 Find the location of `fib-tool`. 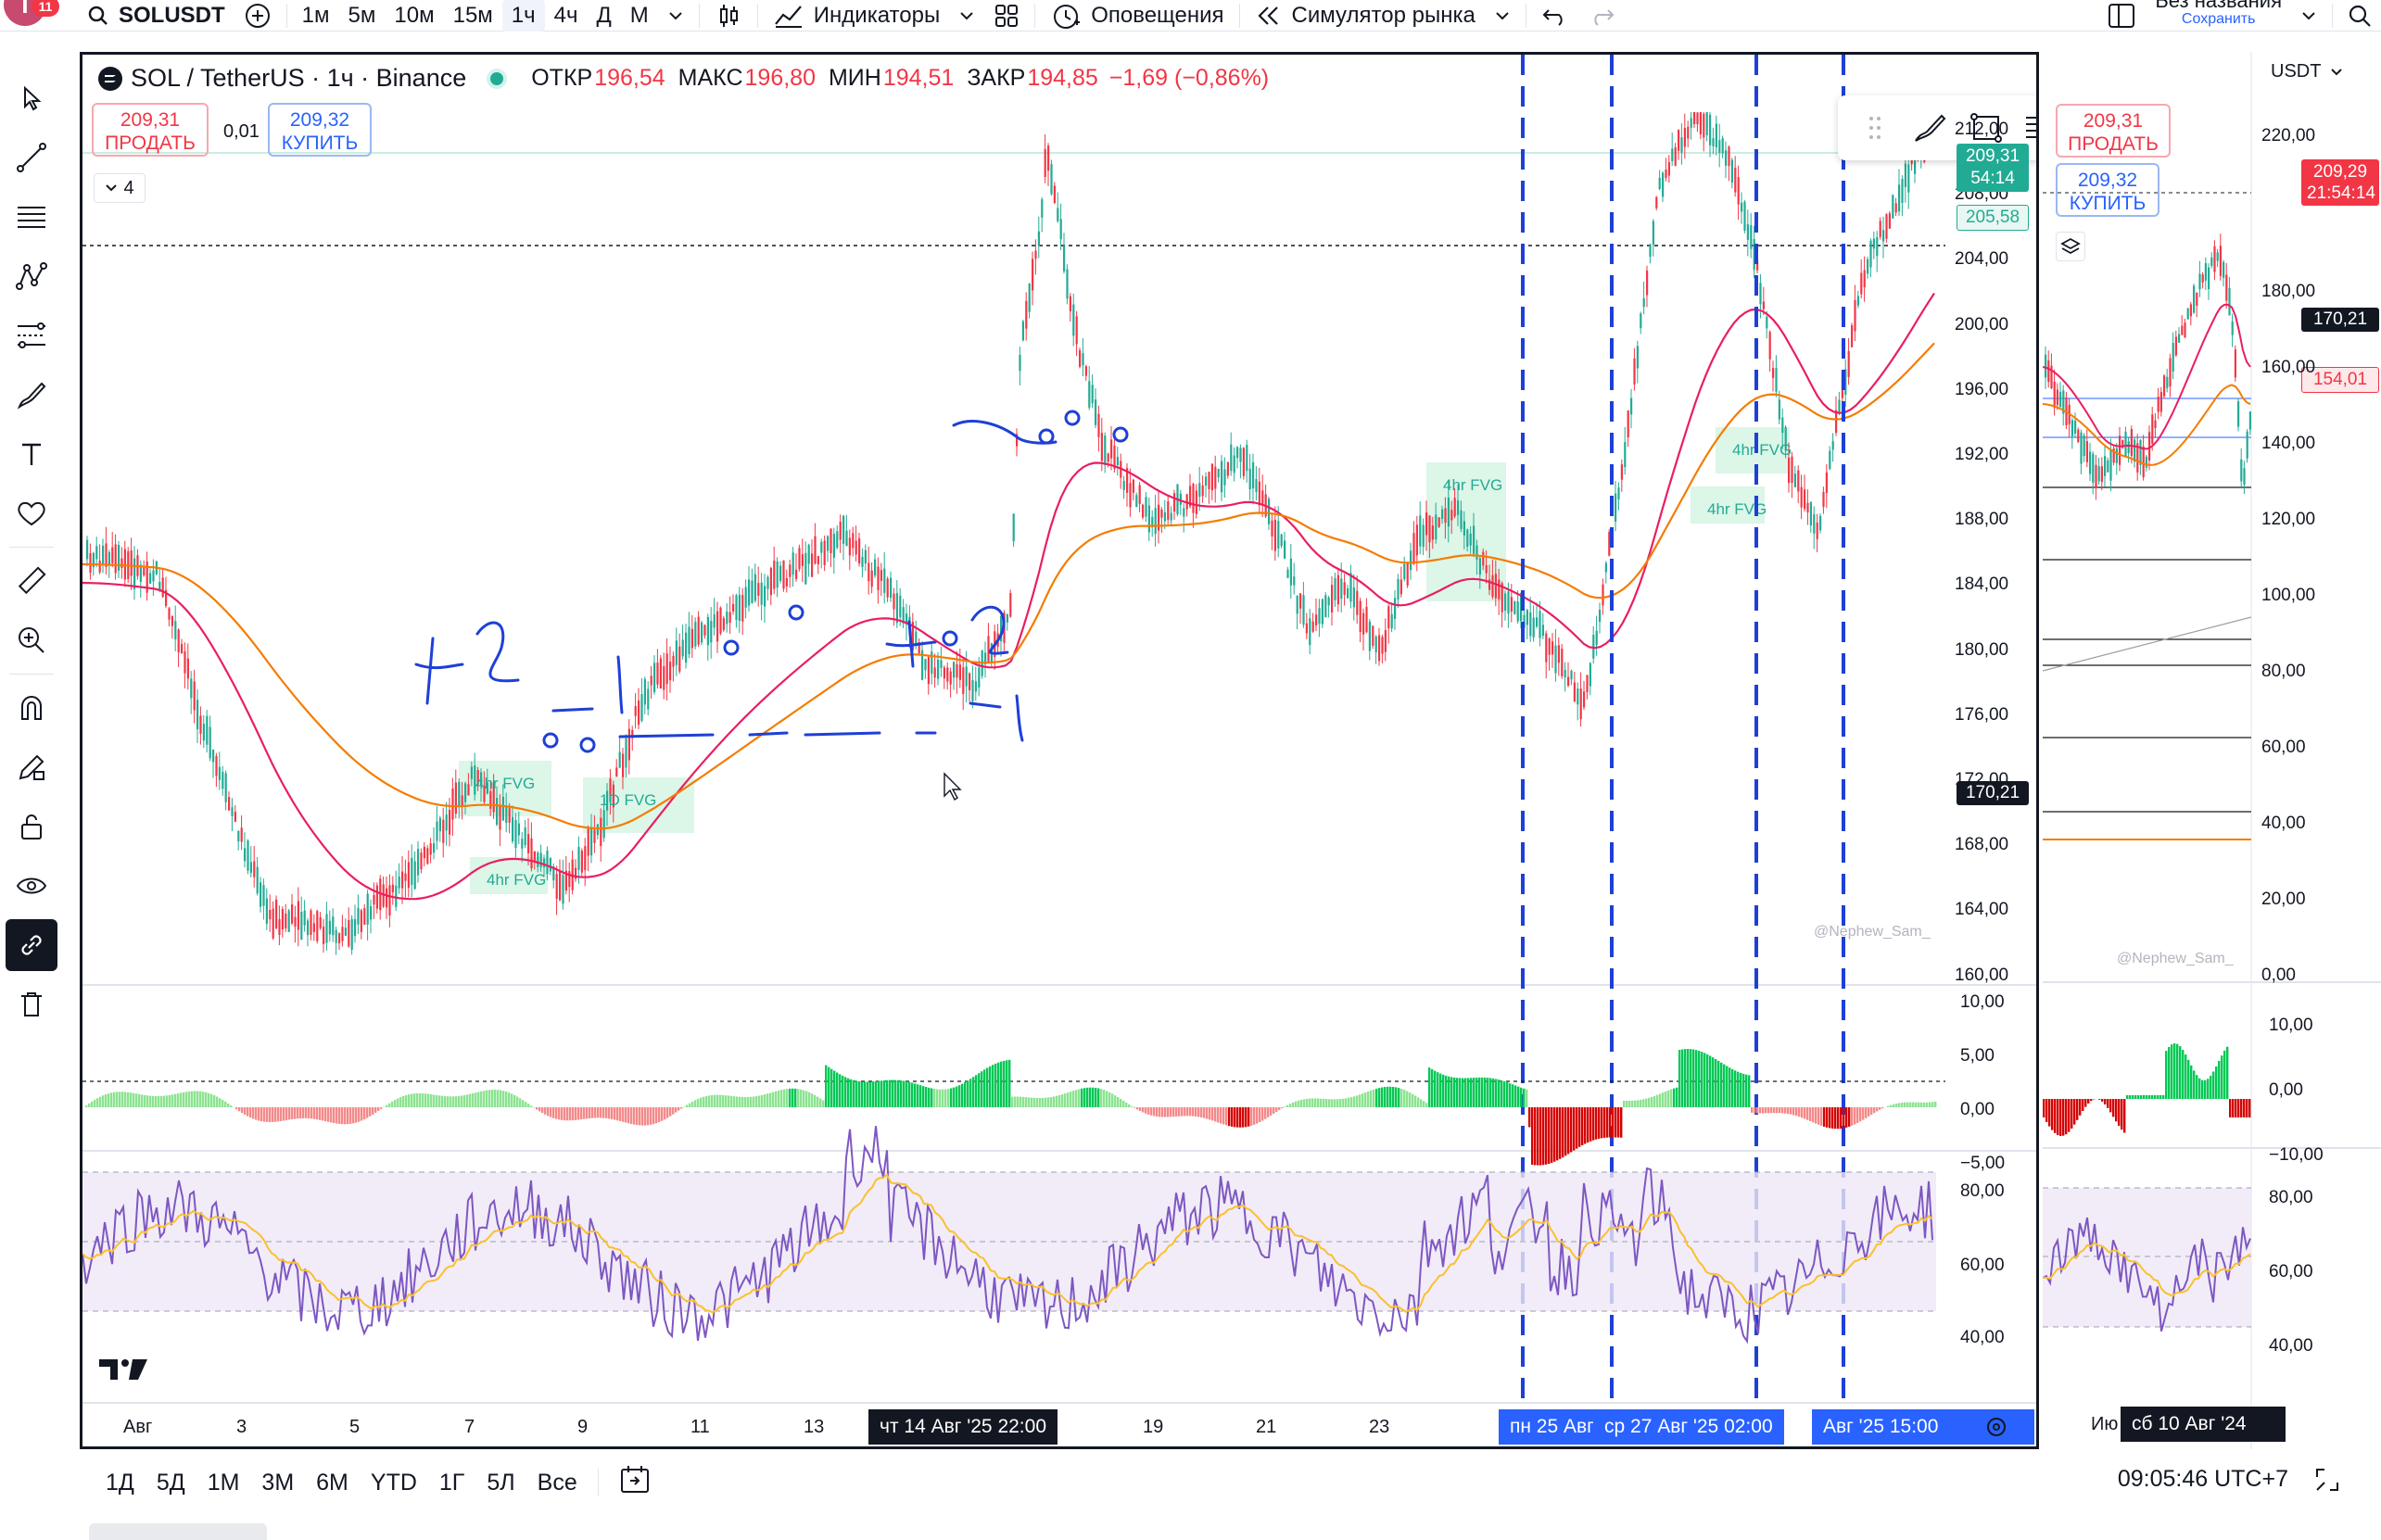

fib-tool is located at coordinates (32, 217).